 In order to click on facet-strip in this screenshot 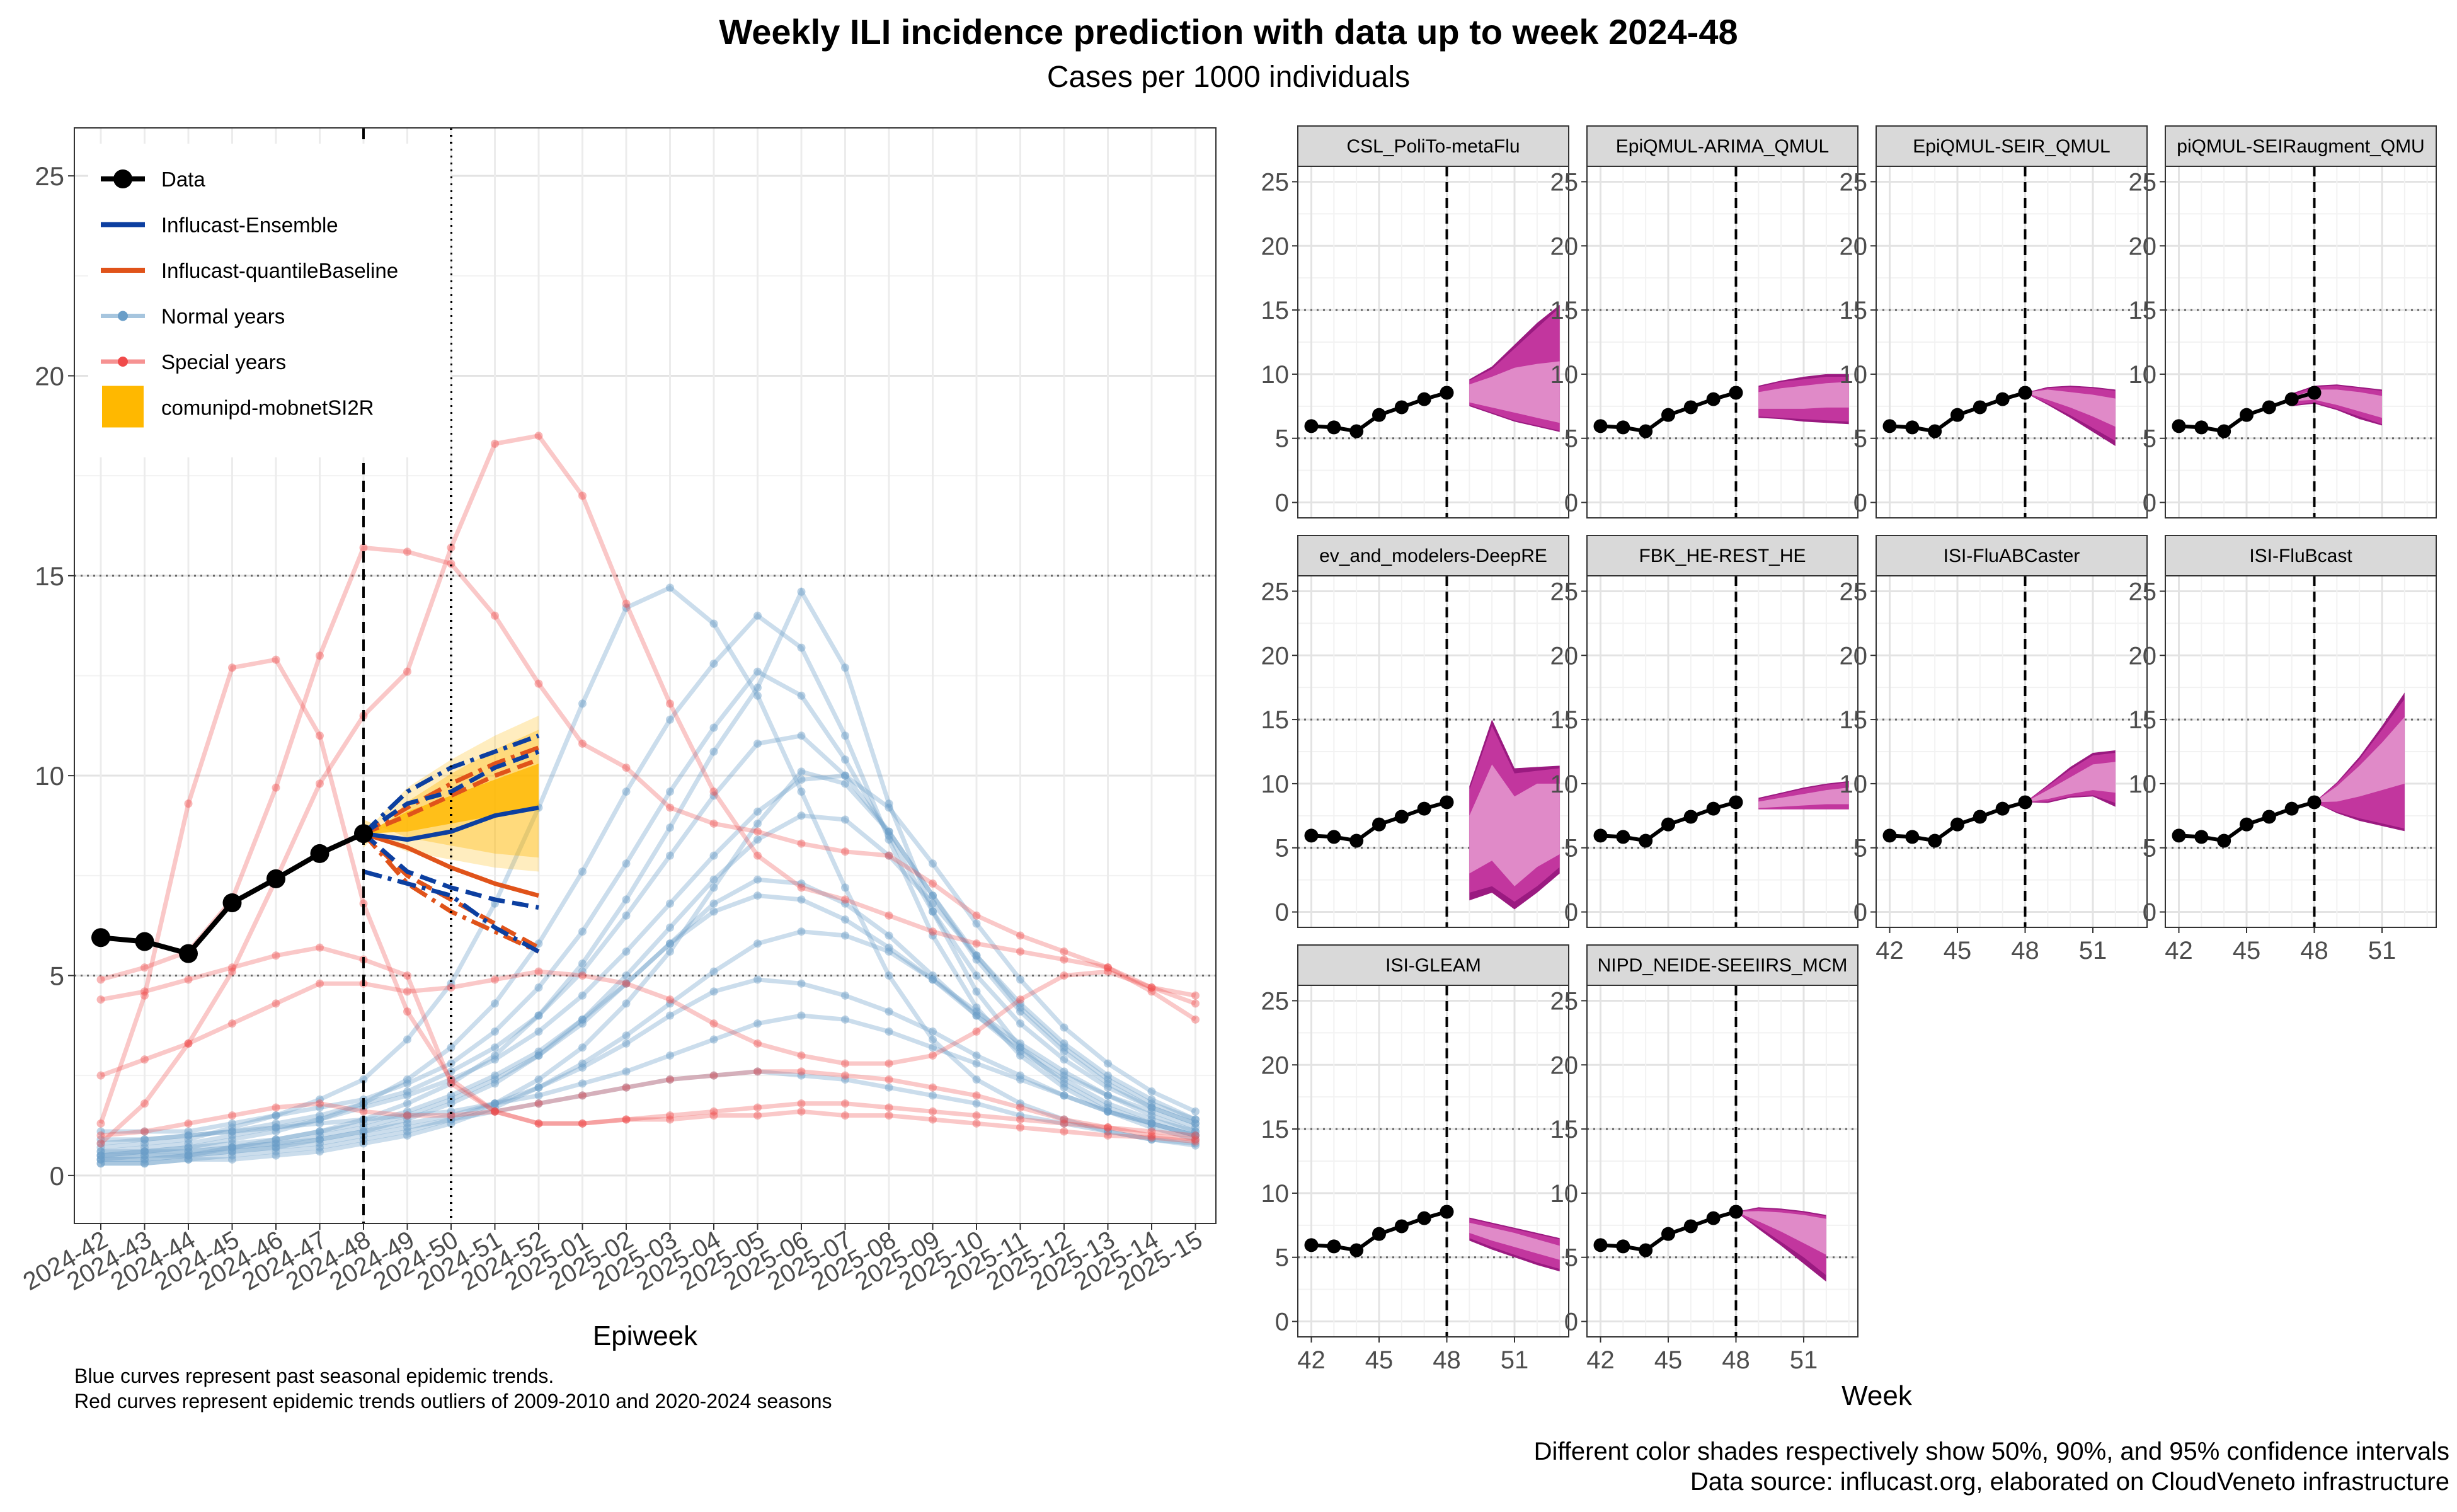, I will do `click(1433, 965)`.